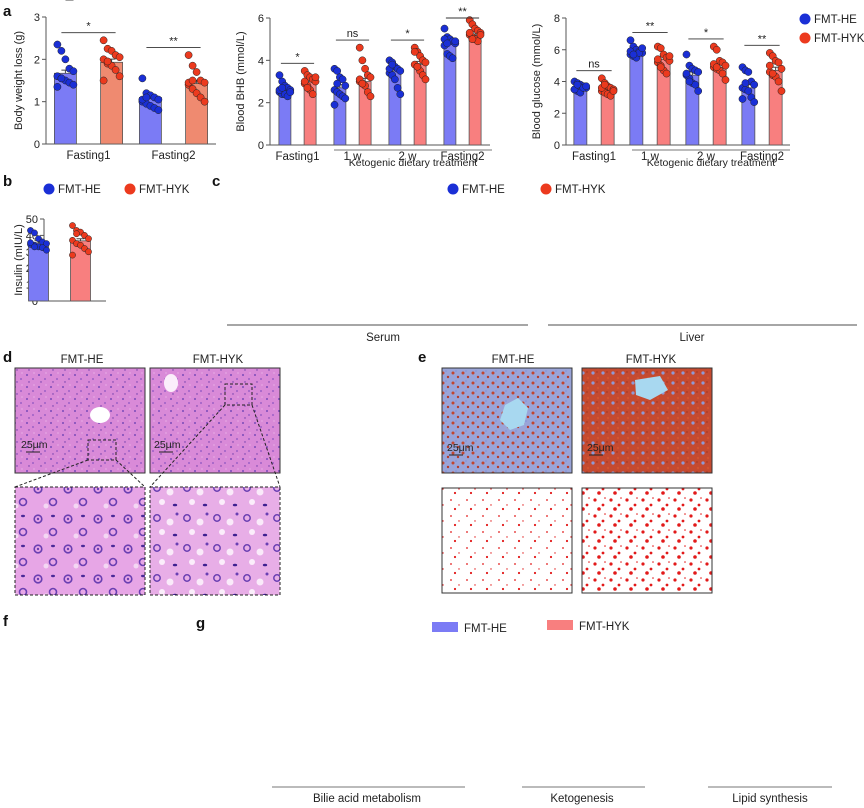 This screenshot has height=808, width=864. Describe the element at coordinates (475, 90) in the screenshot. I see `bar-hyk` at that location.